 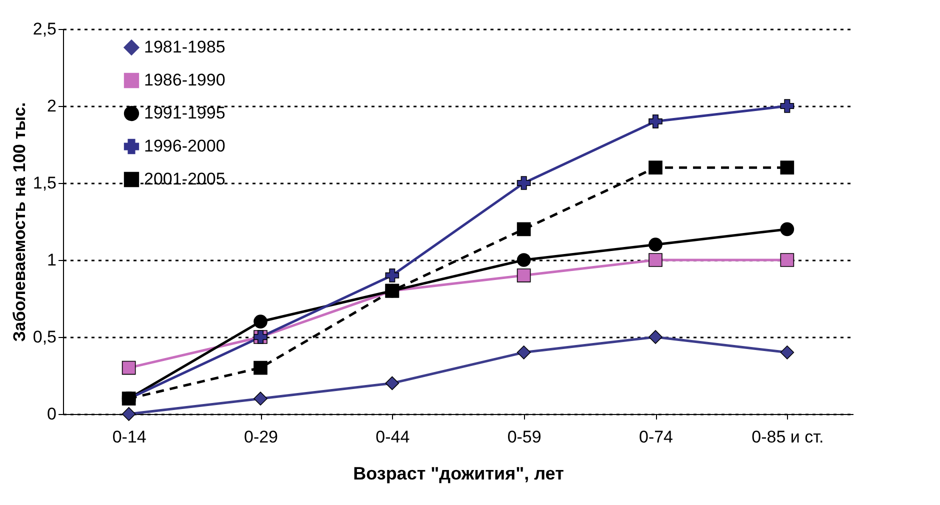 What do you see at coordinates (393, 437) in the screenshot?
I see `x-tick-label: 0-44` at bounding box center [393, 437].